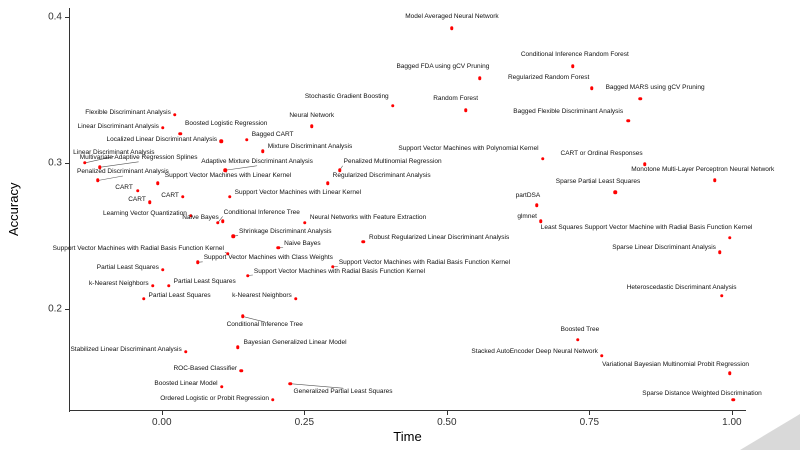 Image resolution: width=800 pixels, height=450 pixels. What do you see at coordinates (568, 111) in the screenshot?
I see `point-label: Bagged Flexible Discriminant Analysis` at bounding box center [568, 111].